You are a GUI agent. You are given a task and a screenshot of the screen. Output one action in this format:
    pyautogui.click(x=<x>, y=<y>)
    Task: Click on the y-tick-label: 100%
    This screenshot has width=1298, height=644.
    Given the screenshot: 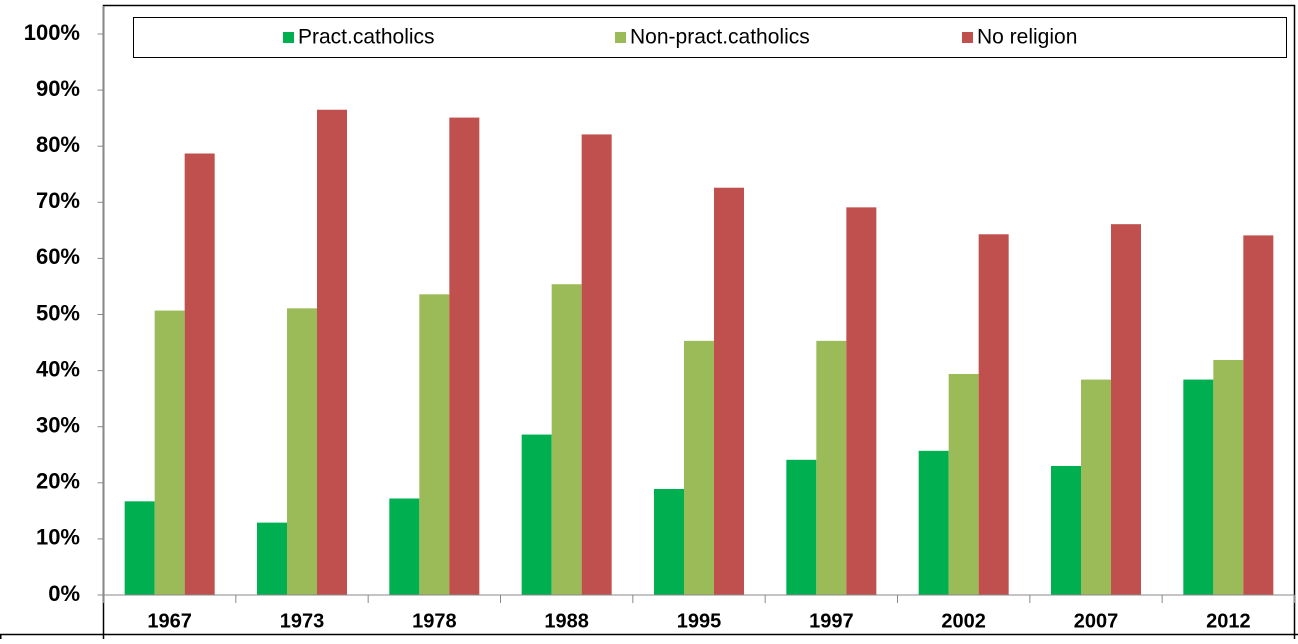 What is the action you would take?
    pyautogui.click(x=52, y=32)
    